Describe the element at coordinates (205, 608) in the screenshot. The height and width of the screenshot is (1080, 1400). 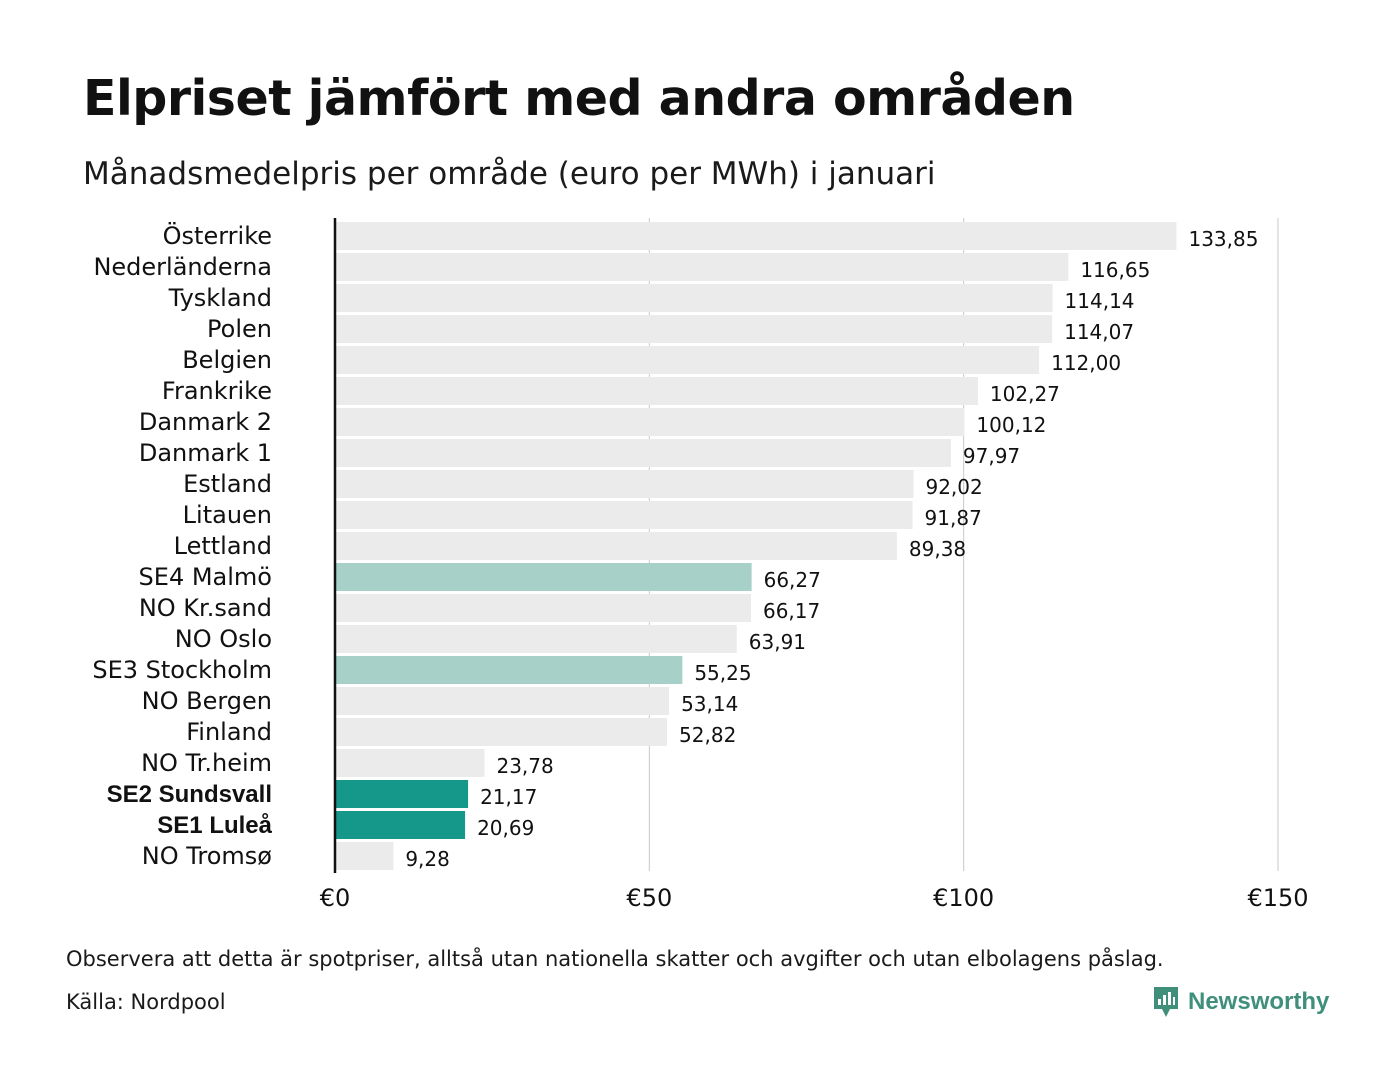
I see `category-label: NO Kr.sand` at that location.